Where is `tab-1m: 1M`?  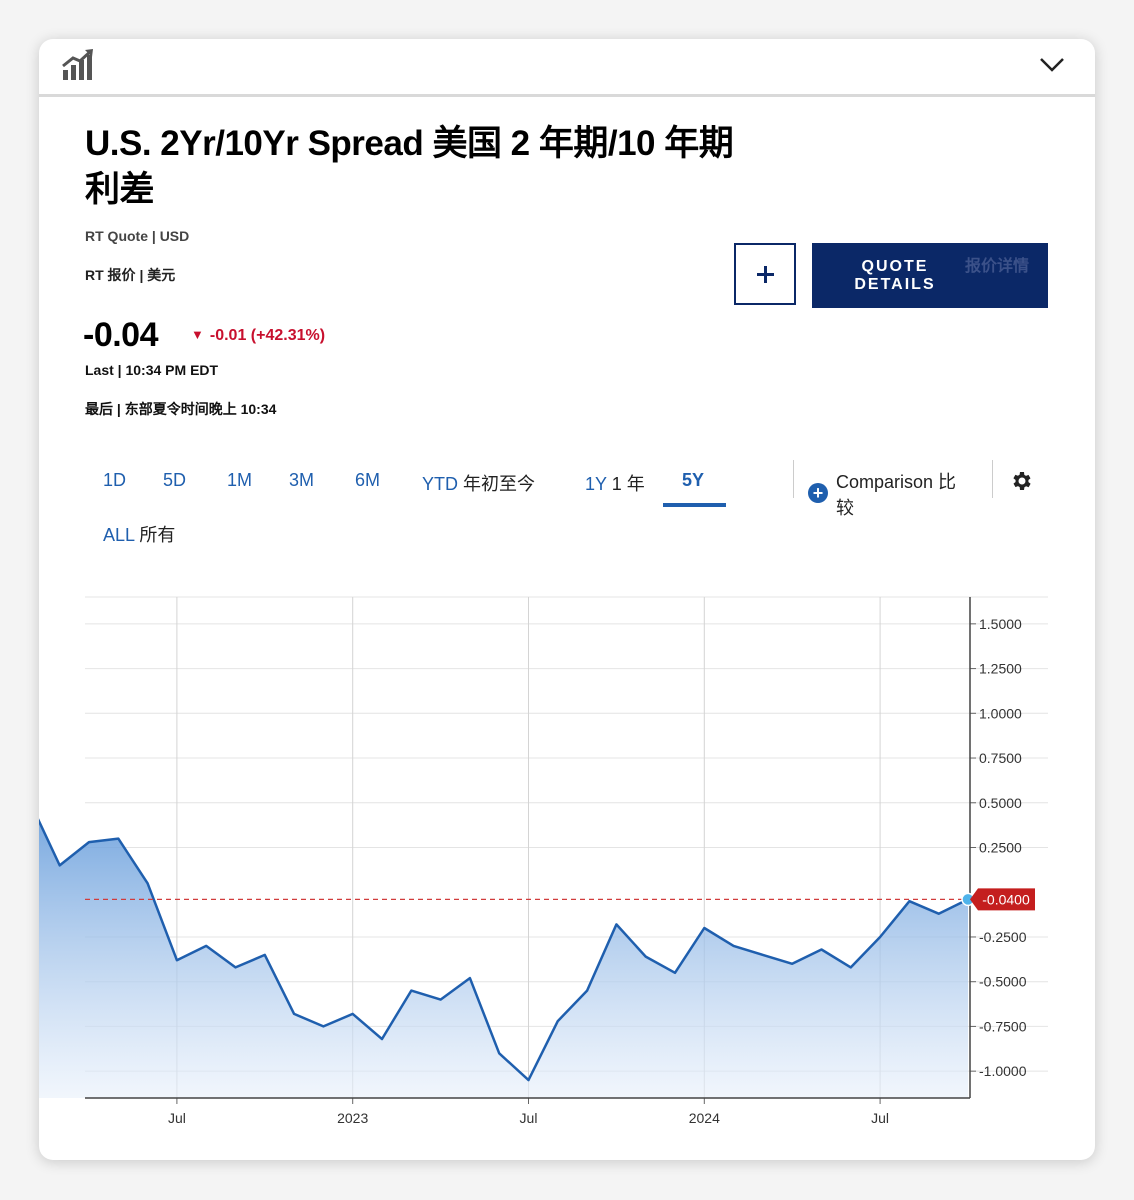 tab-1m: 1M is located at coordinates (240, 480).